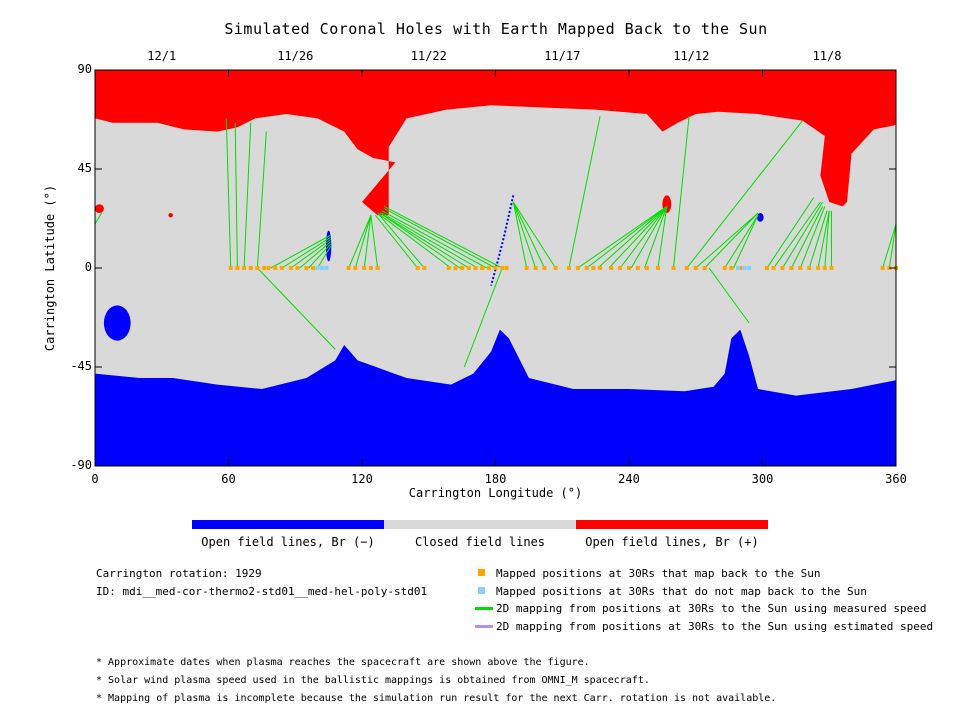 The width and height of the screenshot is (960, 720). What do you see at coordinates (162, 56) in the screenshot?
I see `date-tick-label: 12/1` at bounding box center [162, 56].